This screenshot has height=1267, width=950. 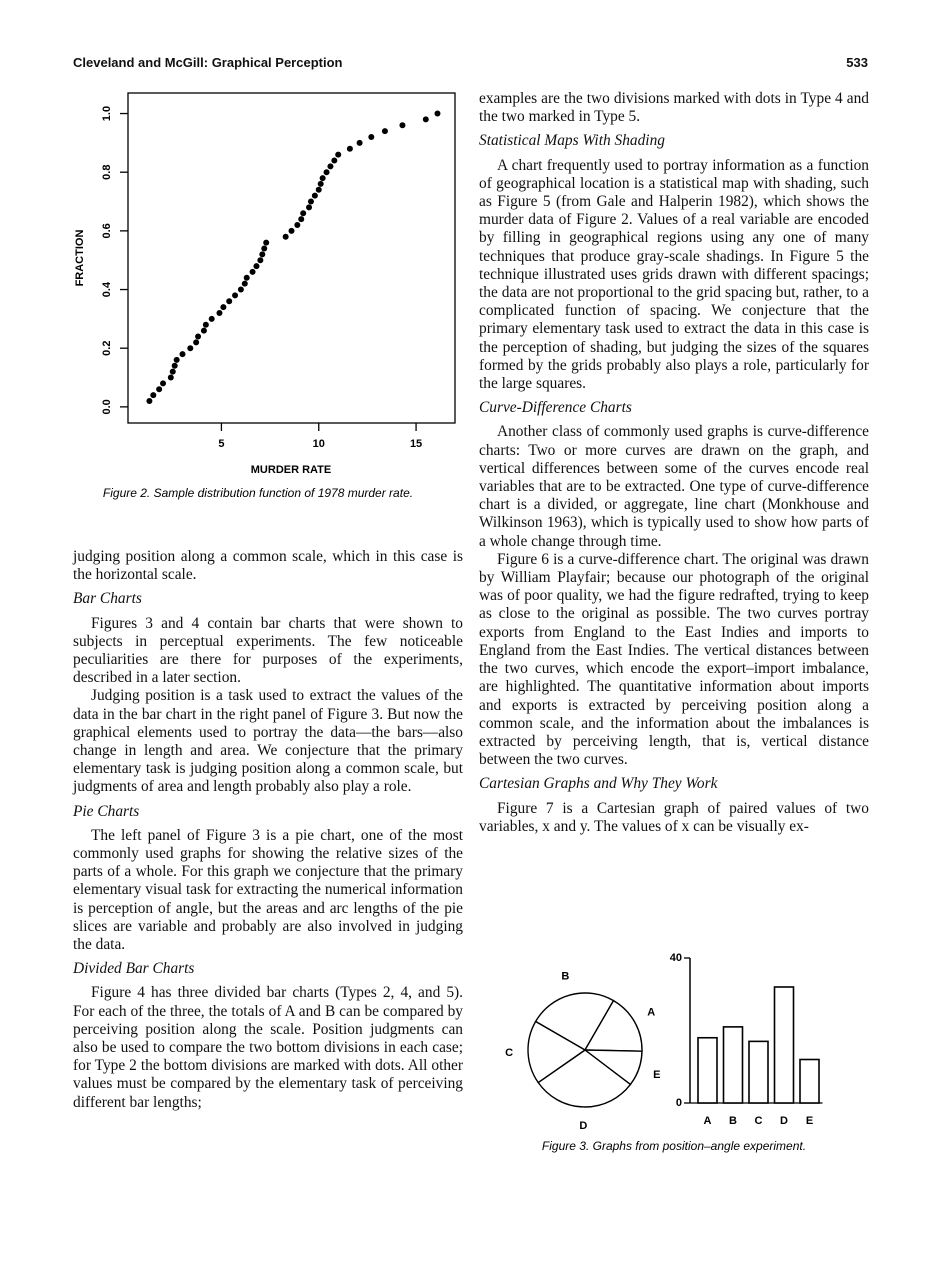 I want to click on slice-label: D, so click(x=583, y=1126).